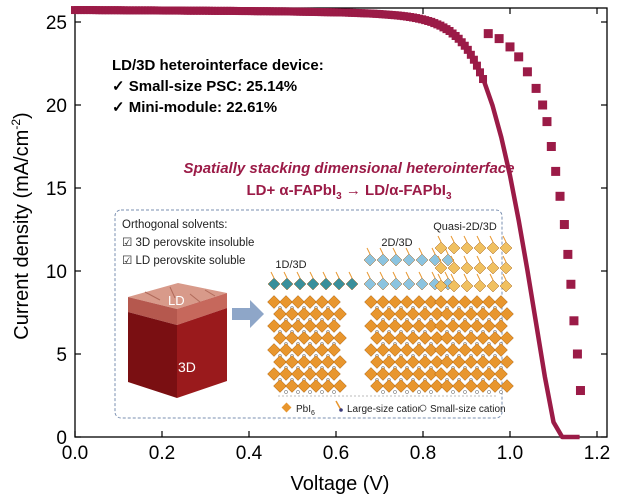 Image resolution: width=623 pixels, height=501 pixels. What do you see at coordinates (290, 265) in the screenshot?
I see `structure-label-1d: 1D/3D` at bounding box center [290, 265].